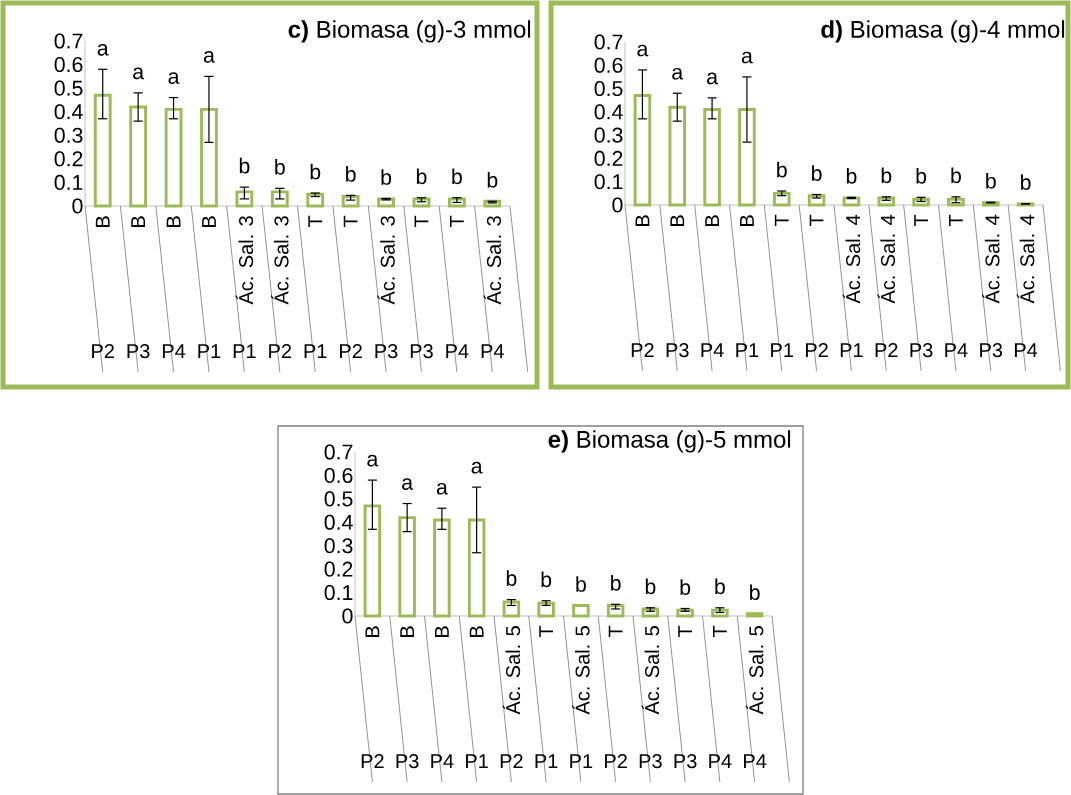 This screenshot has width=1071, height=795. What do you see at coordinates (409, 31) in the screenshot?
I see `chart-title: c) Biomasa (g)-3 mmol` at bounding box center [409, 31].